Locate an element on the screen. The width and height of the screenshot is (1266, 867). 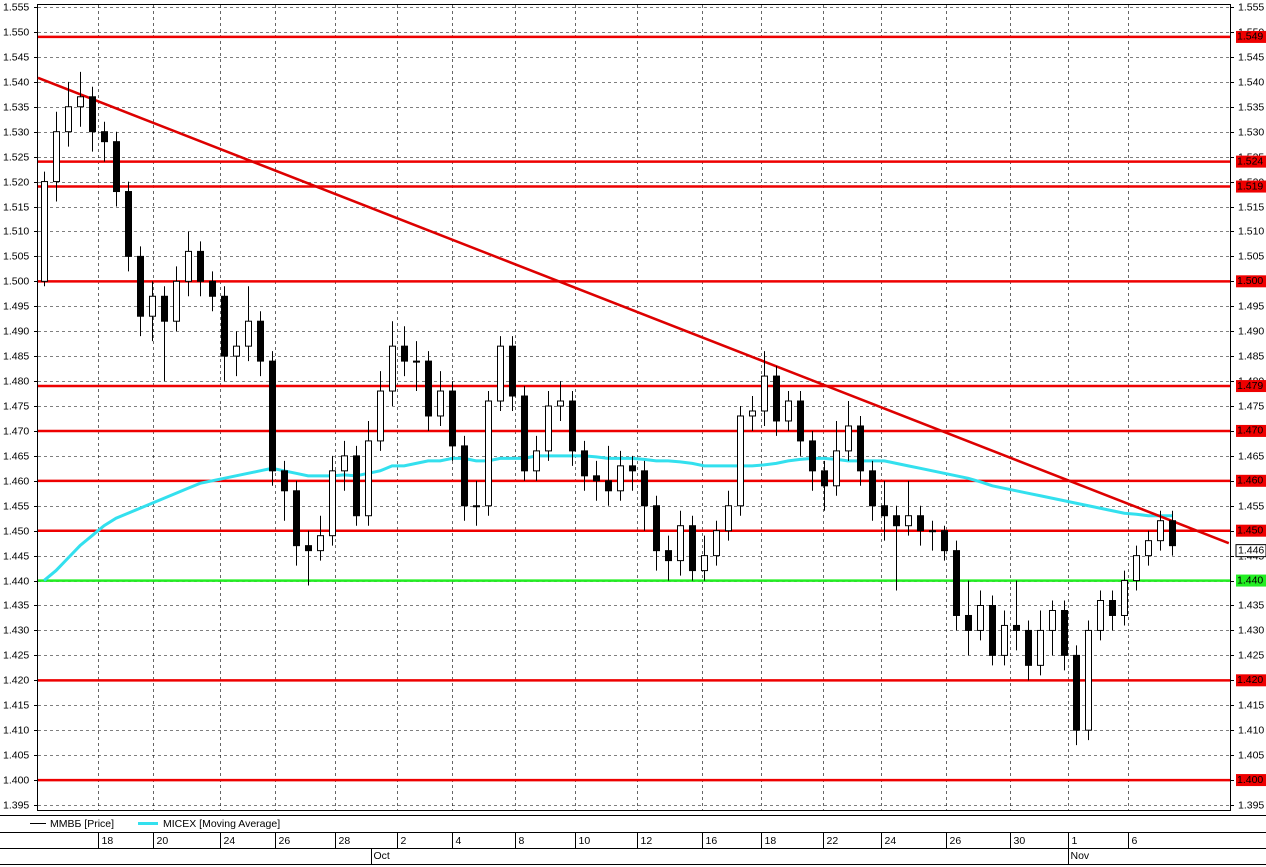
y-tick-label: 1.455 is located at coordinates (1251, 506).